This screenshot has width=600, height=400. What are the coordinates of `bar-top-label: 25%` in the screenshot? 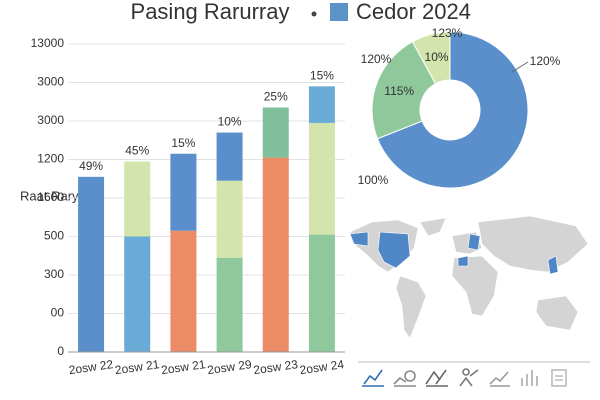 It's located at (276, 97).